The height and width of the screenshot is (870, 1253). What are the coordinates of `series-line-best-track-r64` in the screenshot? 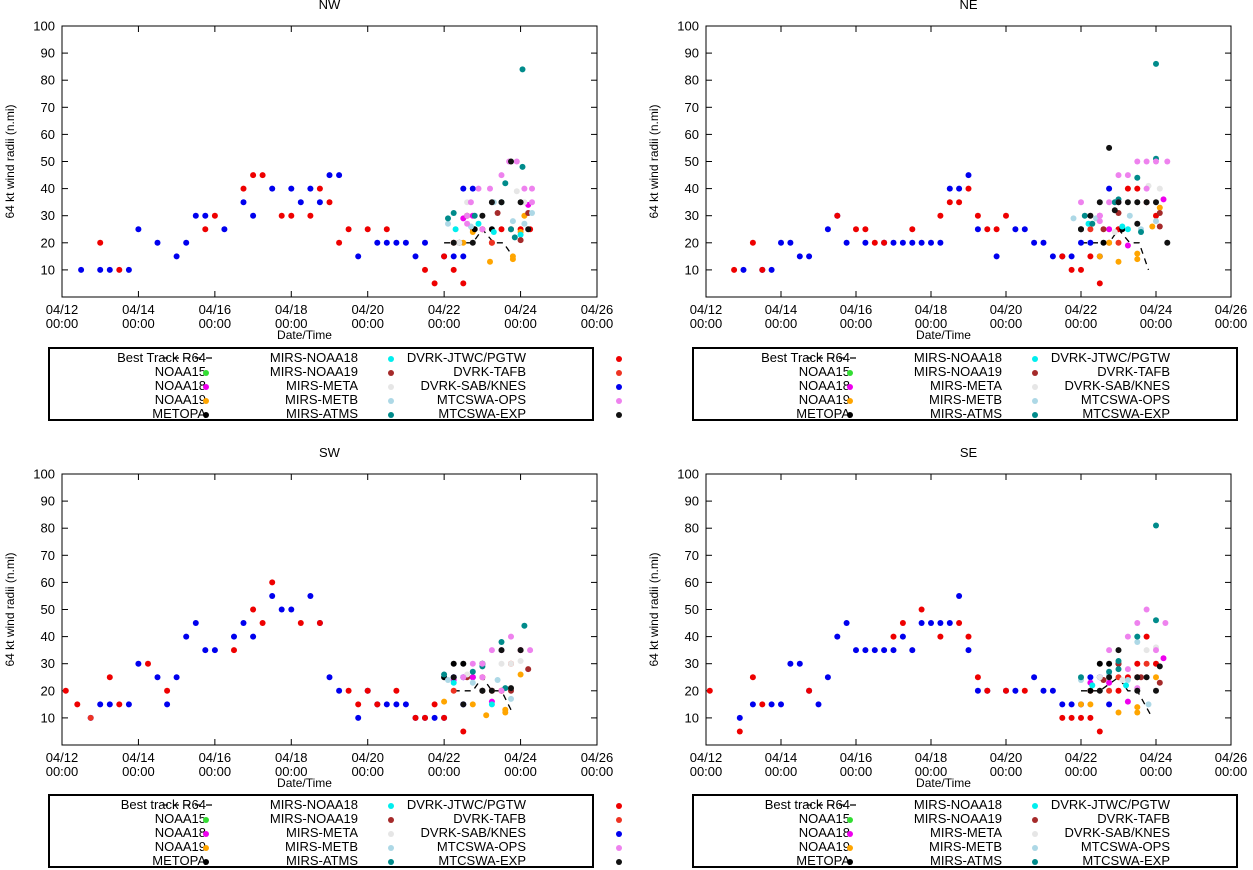 It's located at (1115, 249).